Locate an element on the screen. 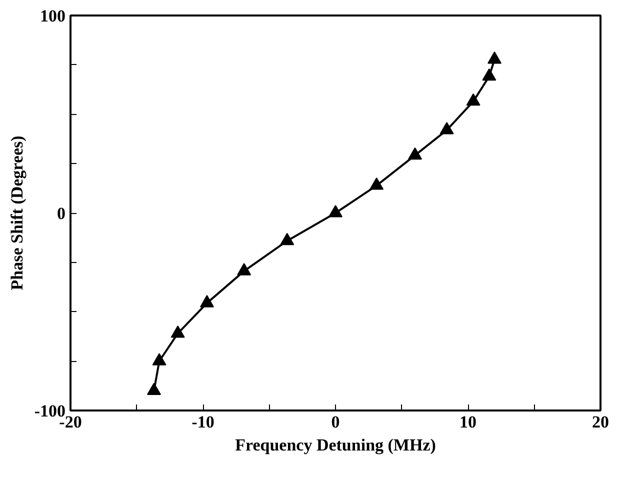 This screenshot has height=478, width=628. x-tick-label: -10 is located at coordinates (203, 422).